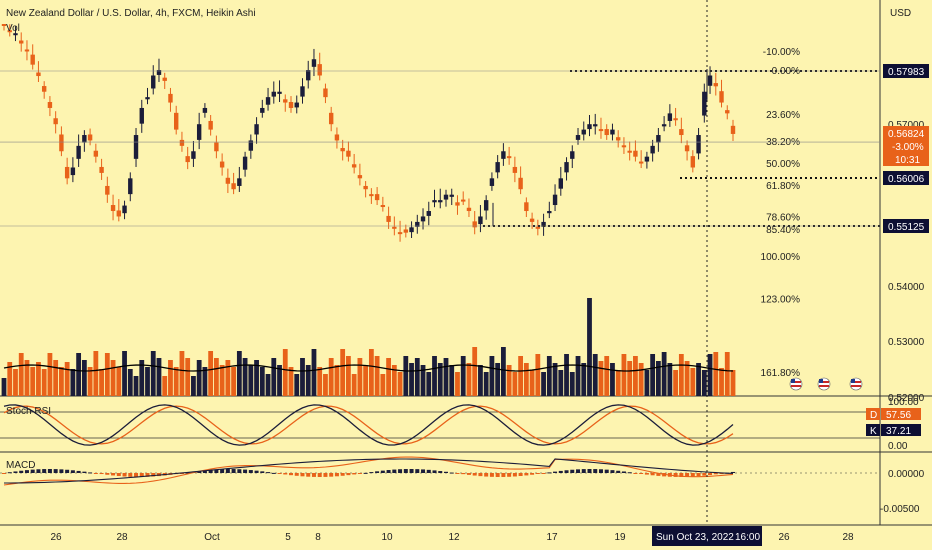 The height and width of the screenshot is (550, 932). I want to click on time-label-8: 19, so click(620, 537).